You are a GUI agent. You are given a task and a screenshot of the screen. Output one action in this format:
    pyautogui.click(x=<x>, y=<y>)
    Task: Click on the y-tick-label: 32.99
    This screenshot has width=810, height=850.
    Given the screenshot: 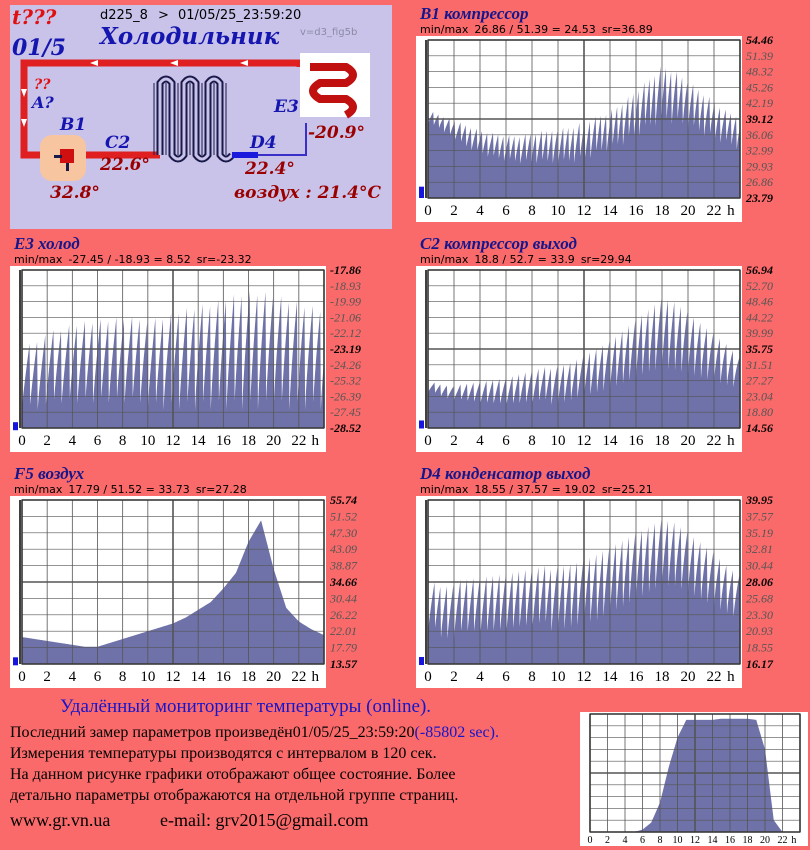 What is the action you would take?
    pyautogui.click(x=759, y=151)
    